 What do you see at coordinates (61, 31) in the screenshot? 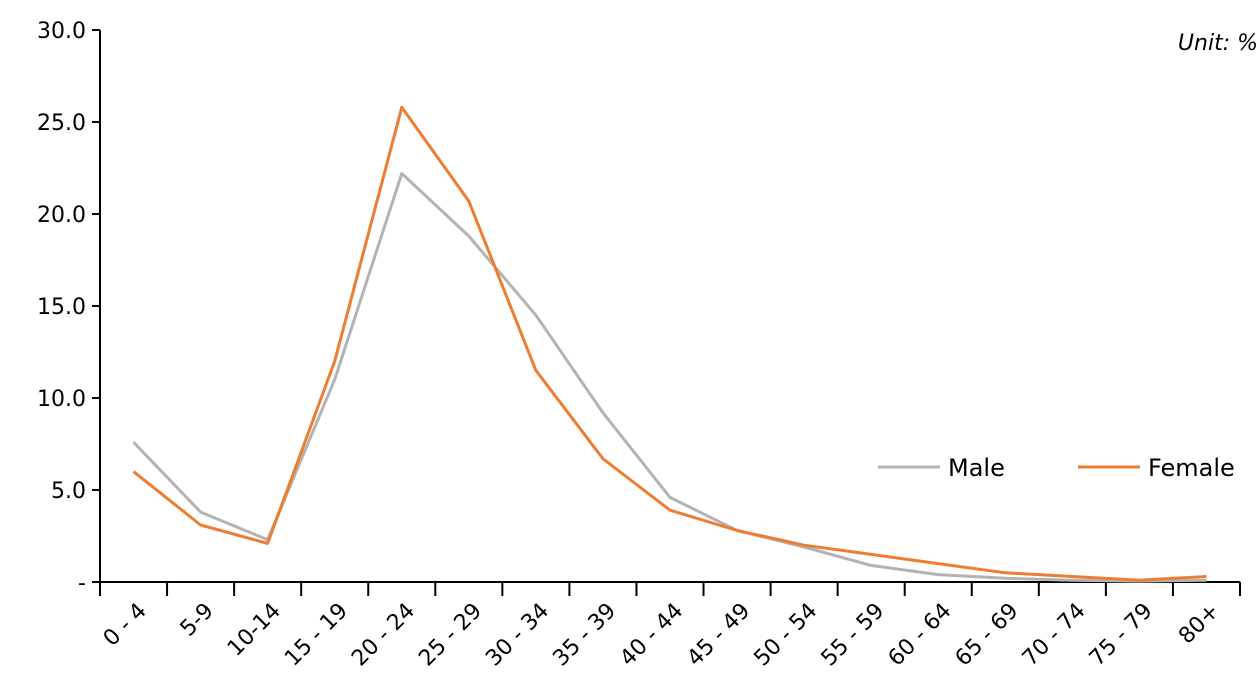
I see `y-tick-label: 30.0` at bounding box center [61, 31].